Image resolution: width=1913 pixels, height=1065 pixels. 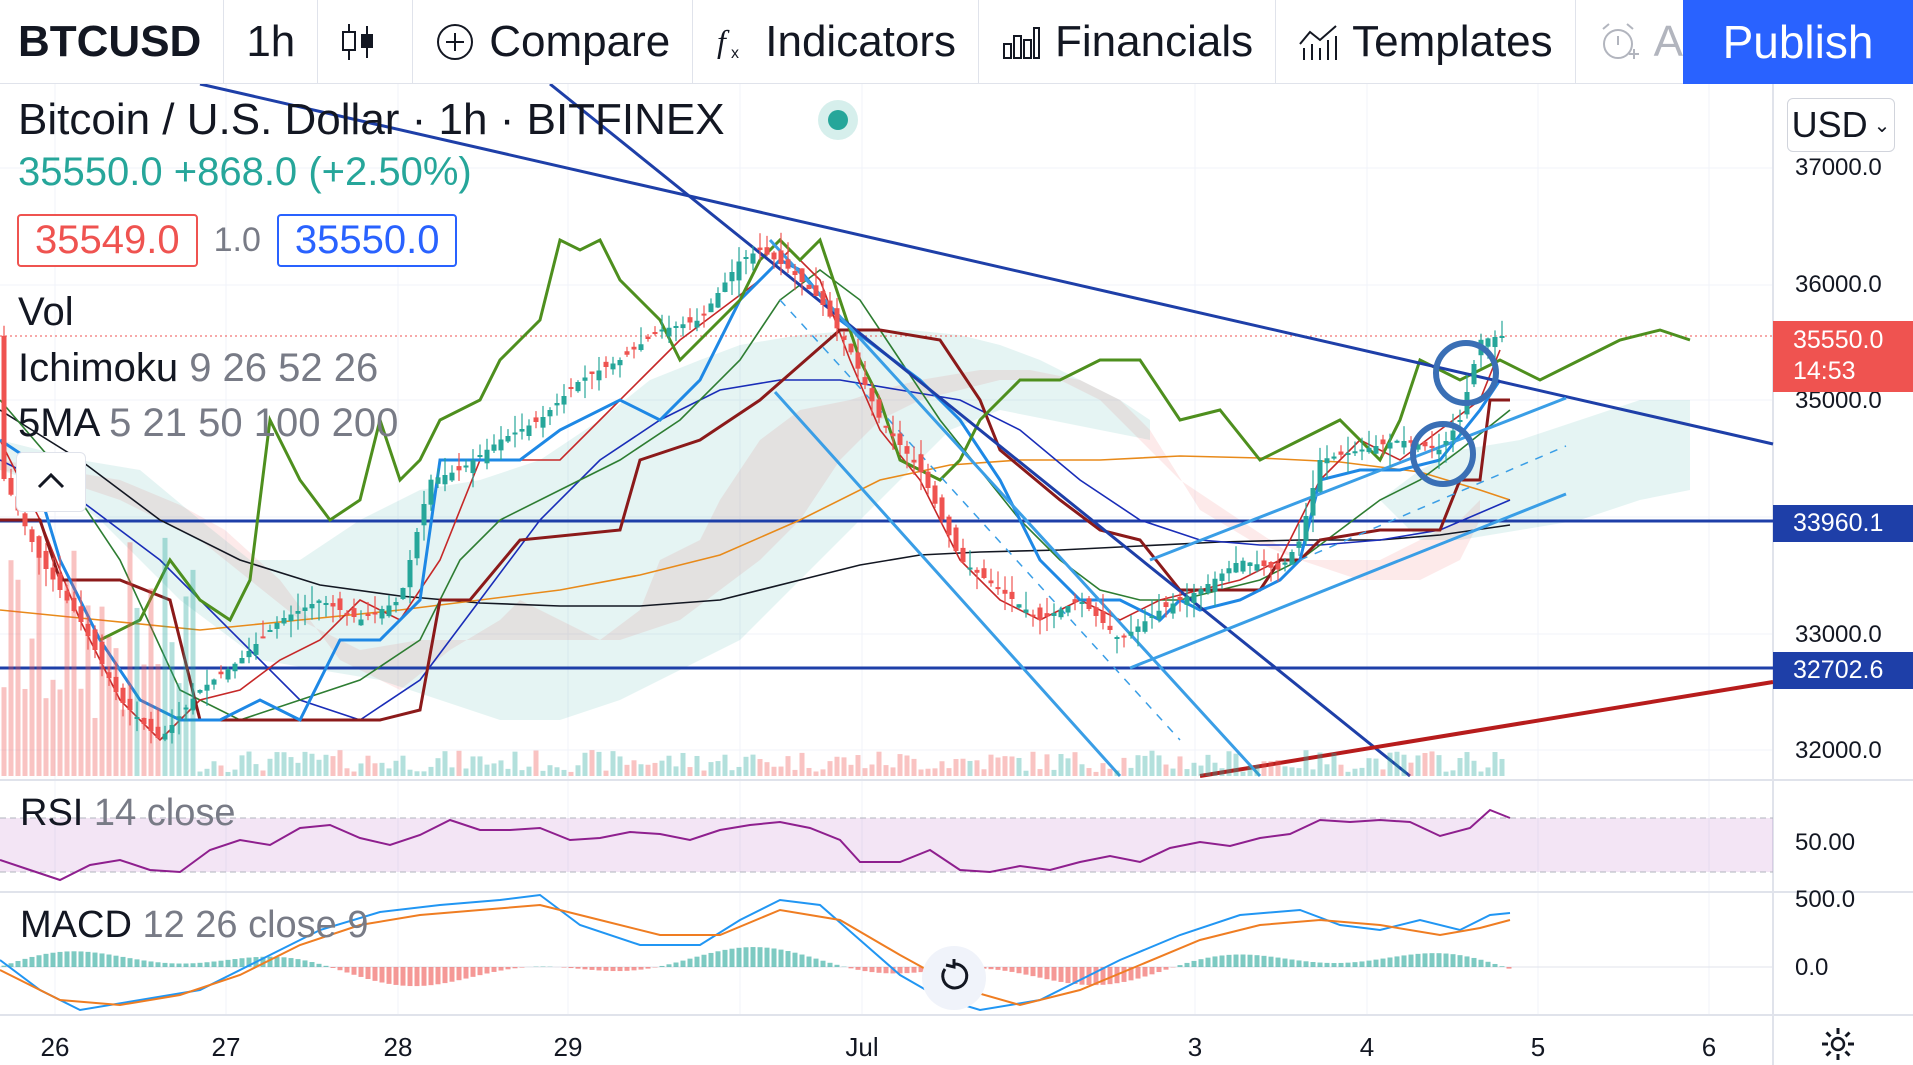 I want to click on collapse-legend-button, so click(x=51, y=482).